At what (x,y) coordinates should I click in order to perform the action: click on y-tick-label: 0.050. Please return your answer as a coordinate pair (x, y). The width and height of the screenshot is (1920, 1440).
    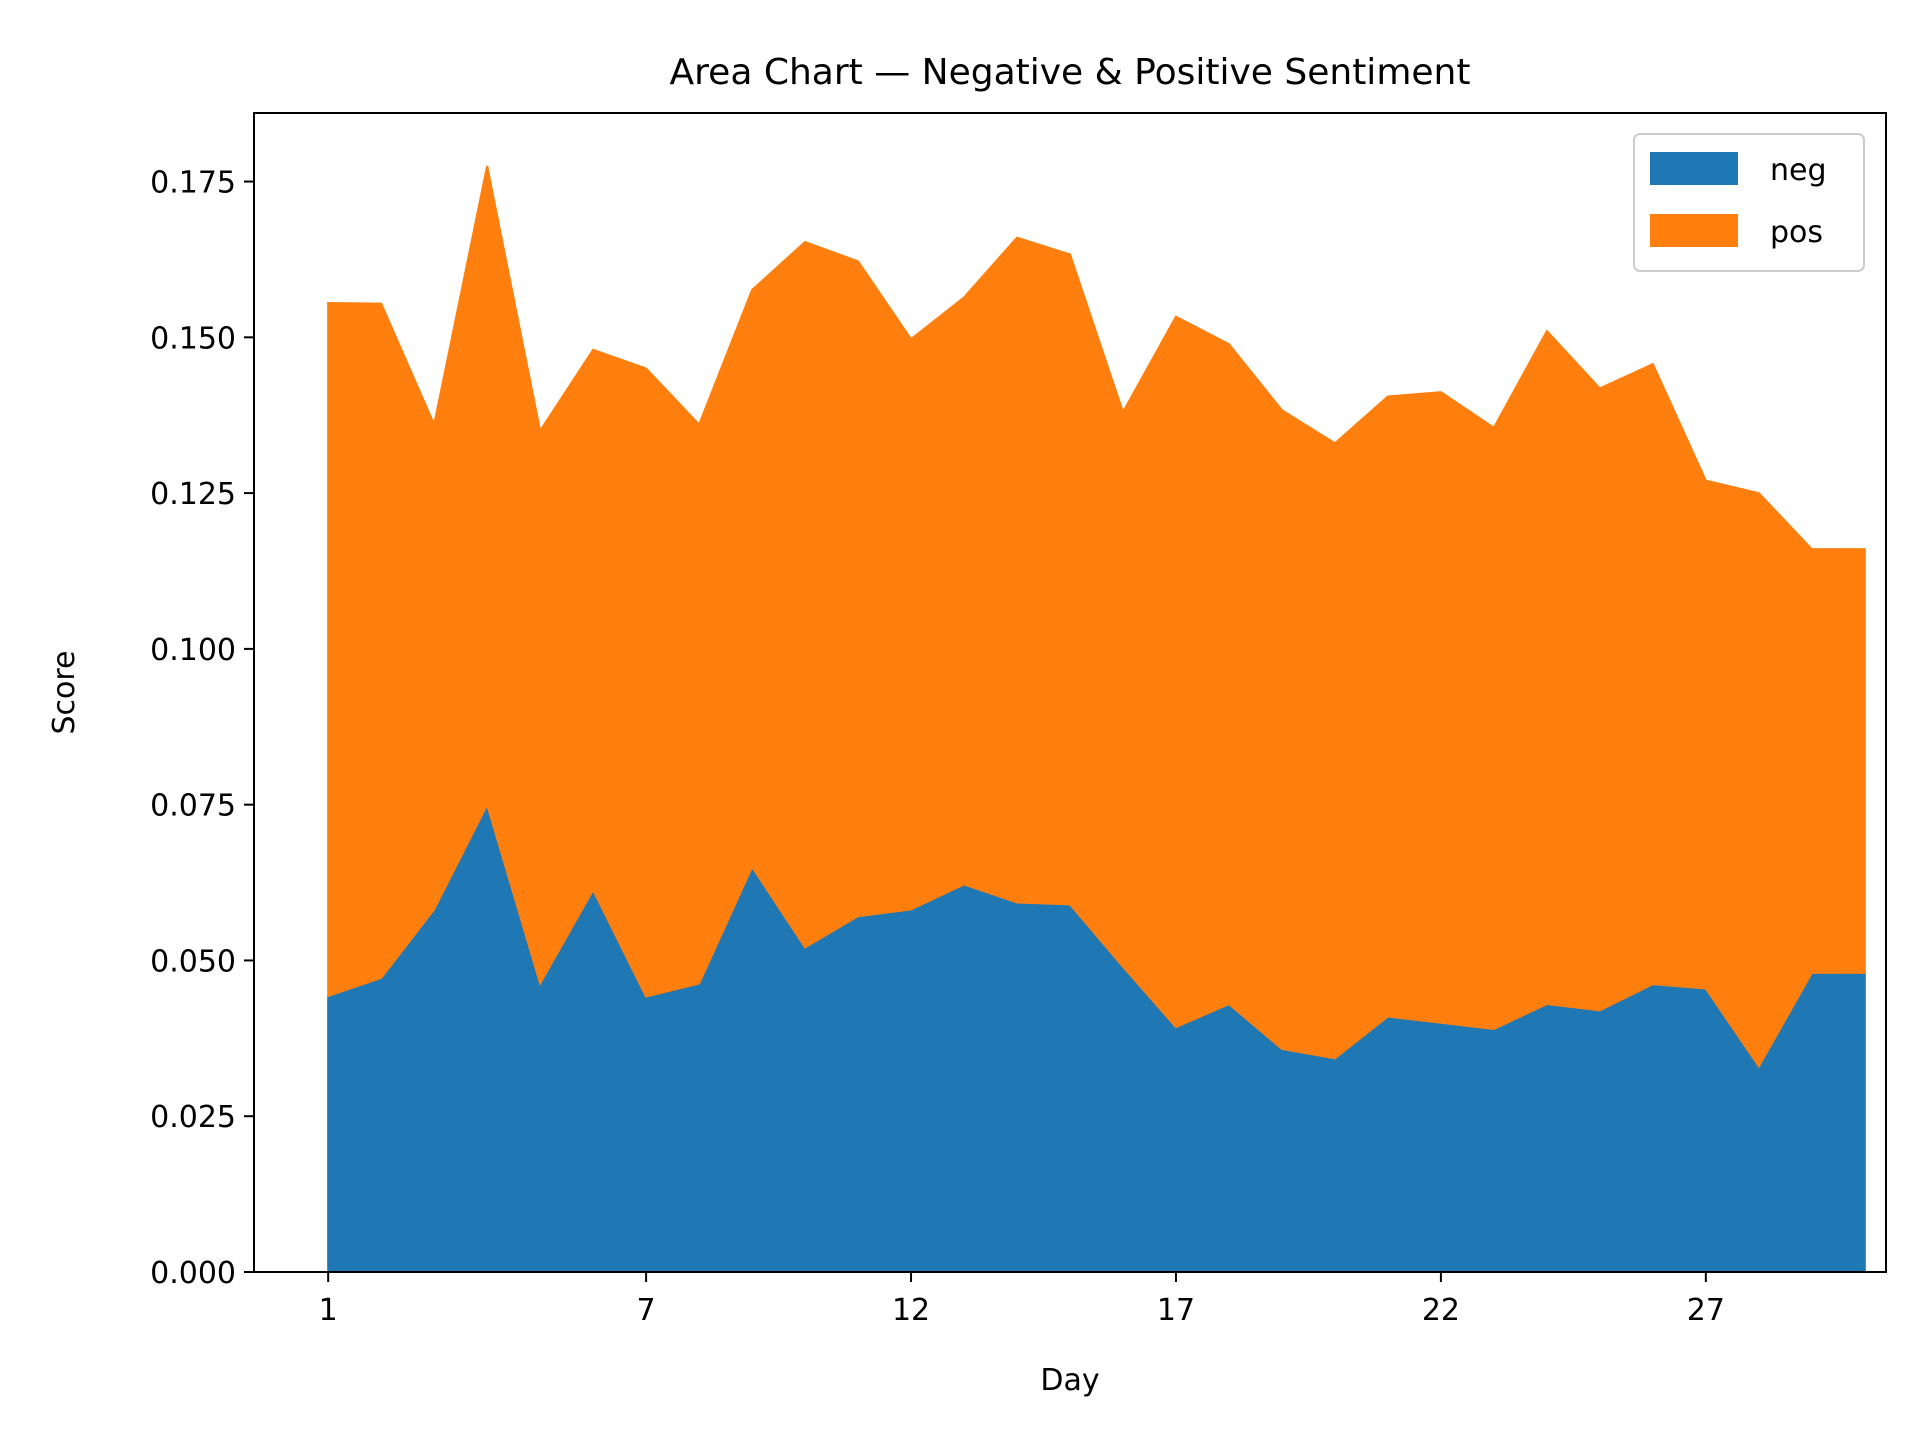
    Looking at the image, I should click on (193, 961).